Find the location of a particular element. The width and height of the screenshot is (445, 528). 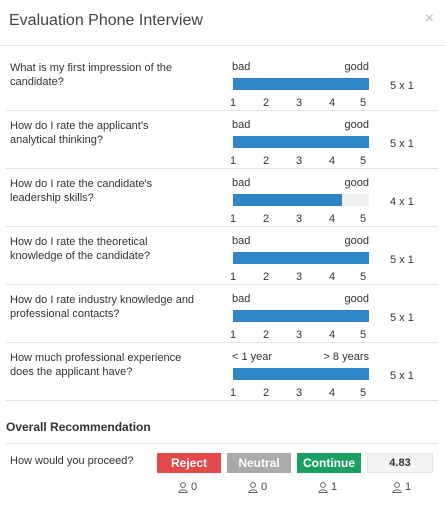

rating-scale: bad godd 1 2 3 4 5 is located at coordinates (298, 86).